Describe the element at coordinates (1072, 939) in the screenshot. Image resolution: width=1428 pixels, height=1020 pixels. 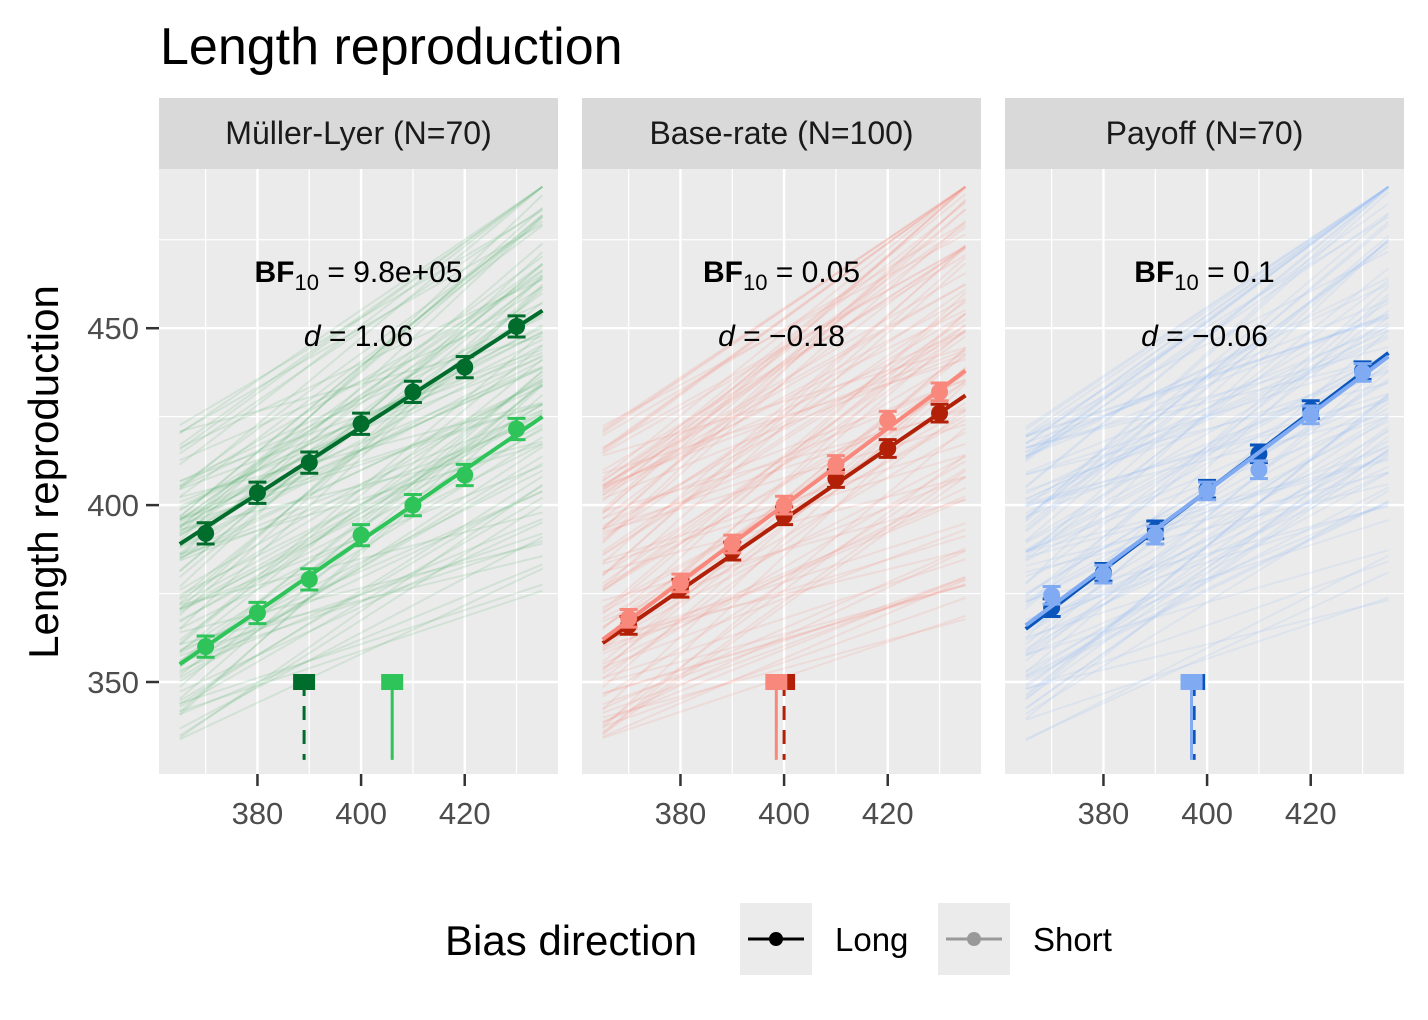
I see `legend-label-short: Short` at that location.